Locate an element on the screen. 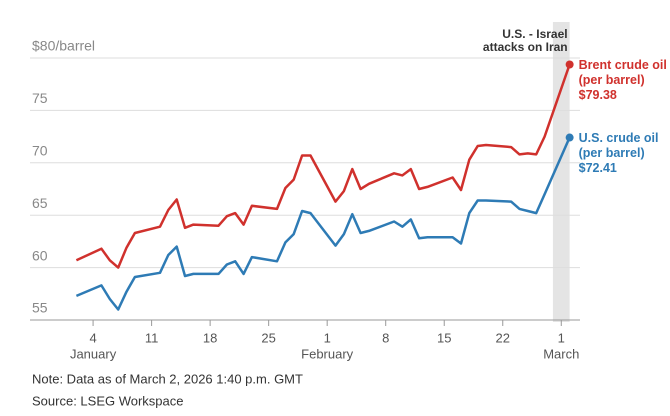 This screenshot has width=670, height=416. x-tick-label: 22 is located at coordinates (503, 337).